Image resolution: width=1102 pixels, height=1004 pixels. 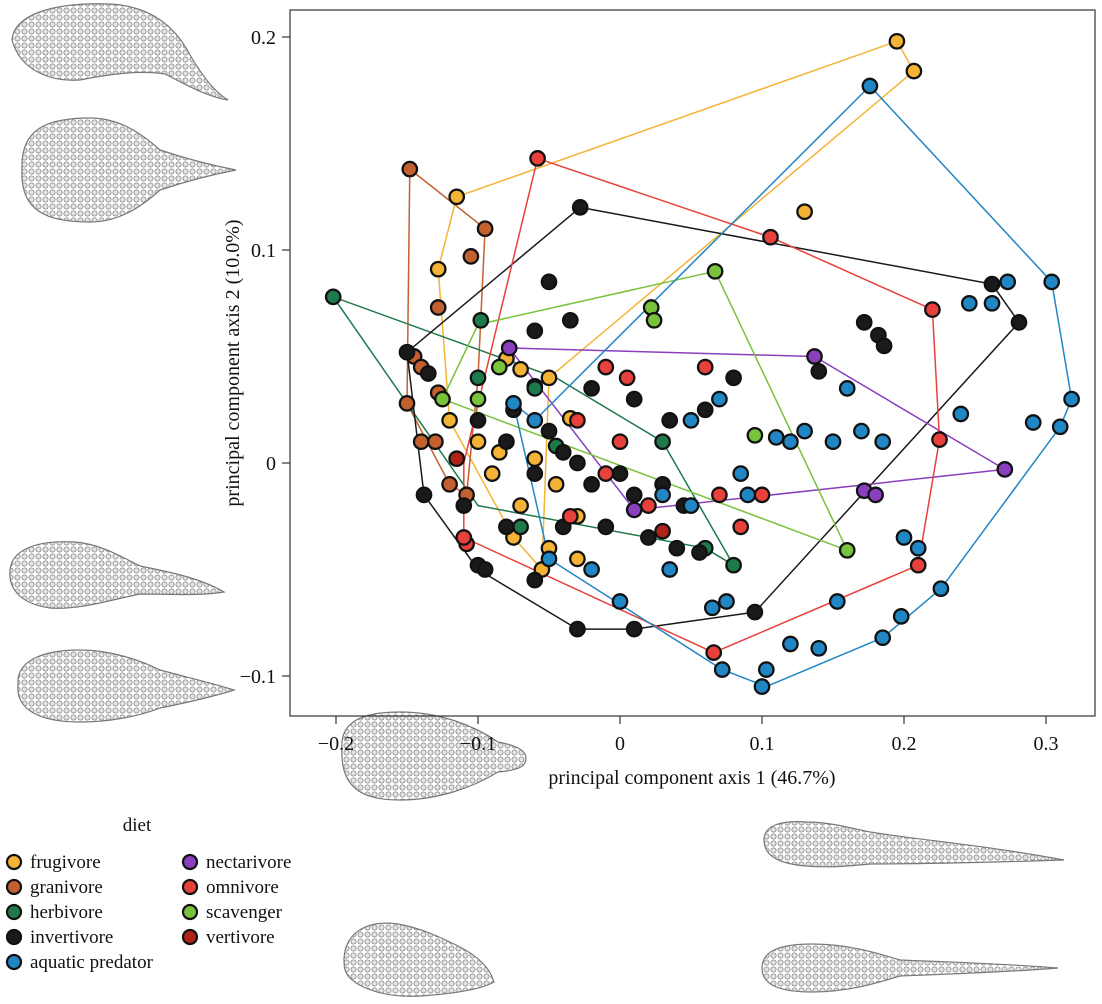 I want to click on x-tick-label: 0.2, so click(x=904, y=744).